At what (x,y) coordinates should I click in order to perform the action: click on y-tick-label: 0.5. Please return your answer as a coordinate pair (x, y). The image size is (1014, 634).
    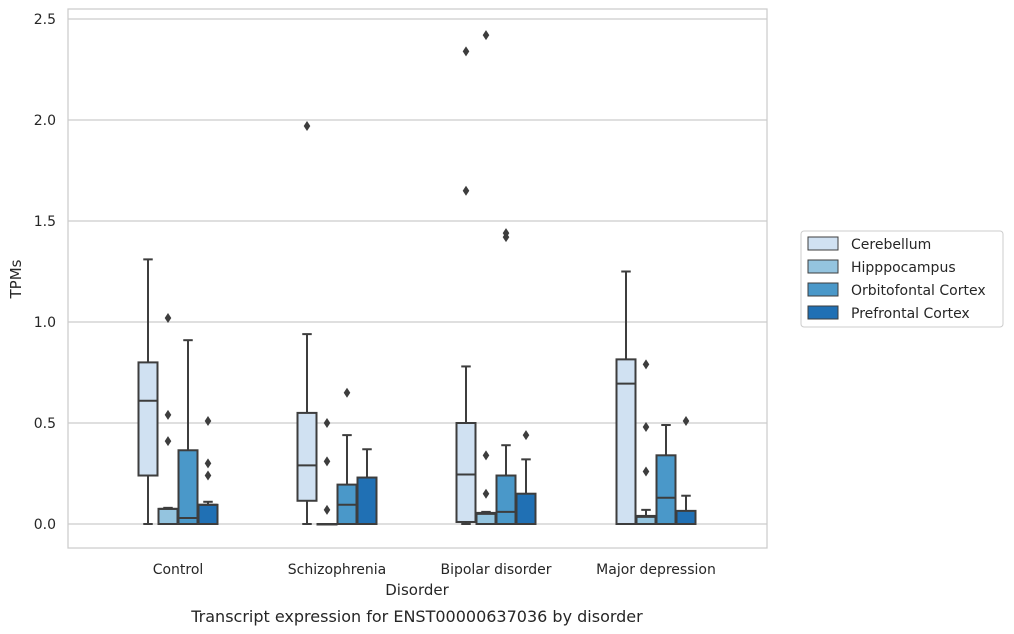
    Looking at the image, I should click on (45, 424).